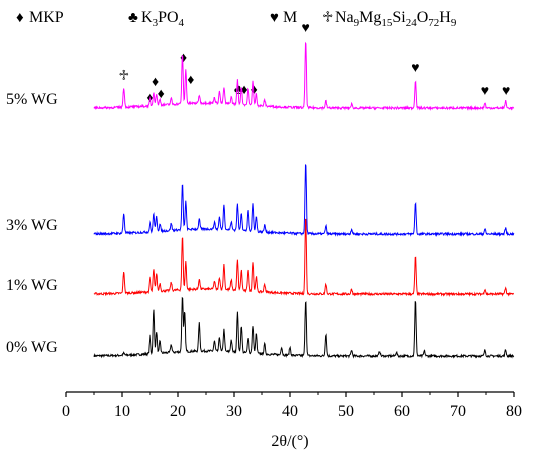  I want to click on peak-annotations: ♱♦♦♦♦♦♣♦ ♦♥♥♥ ♥, so click(314, 63).